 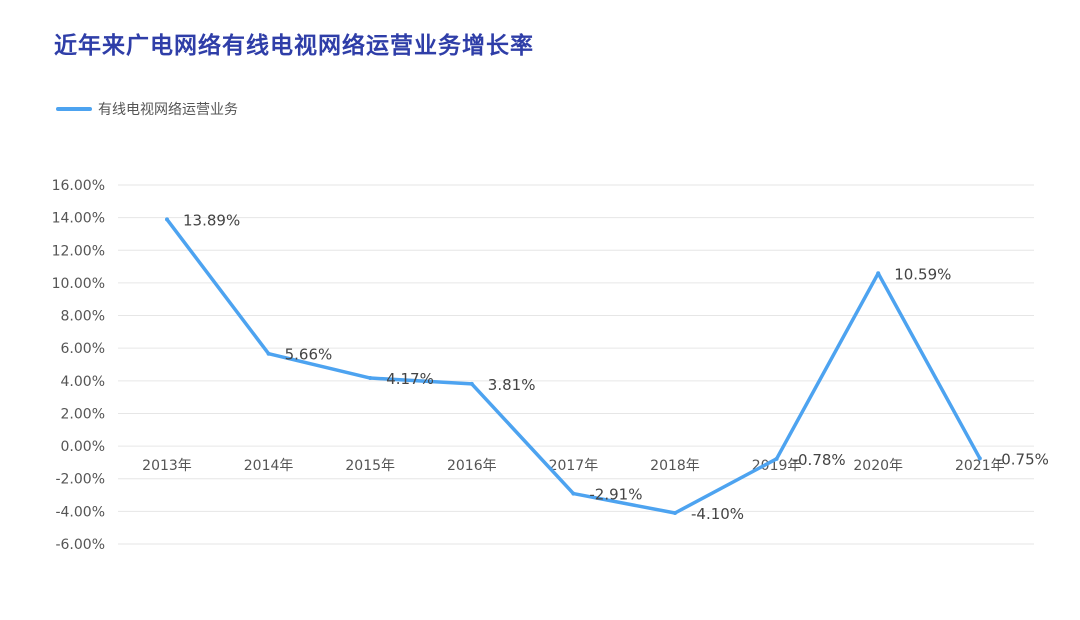 What do you see at coordinates (819, 460) in the screenshot?
I see `data-label: -0.78%` at bounding box center [819, 460].